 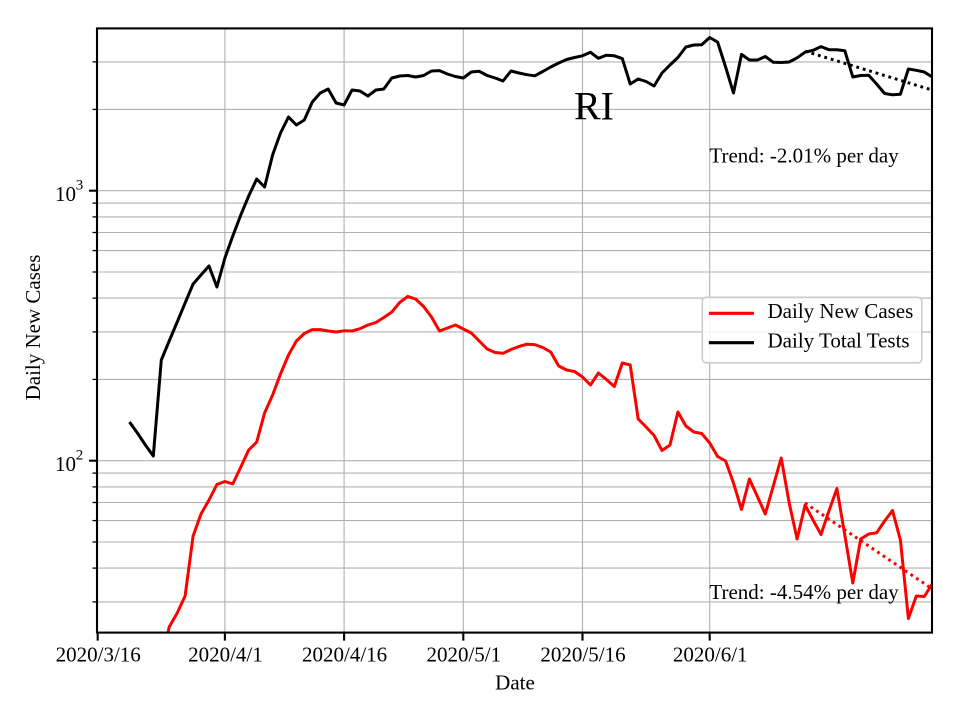 What do you see at coordinates (98, 655) in the screenshot?
I see `svg-text: 2020/3/16` at bounding box center [98, 655].